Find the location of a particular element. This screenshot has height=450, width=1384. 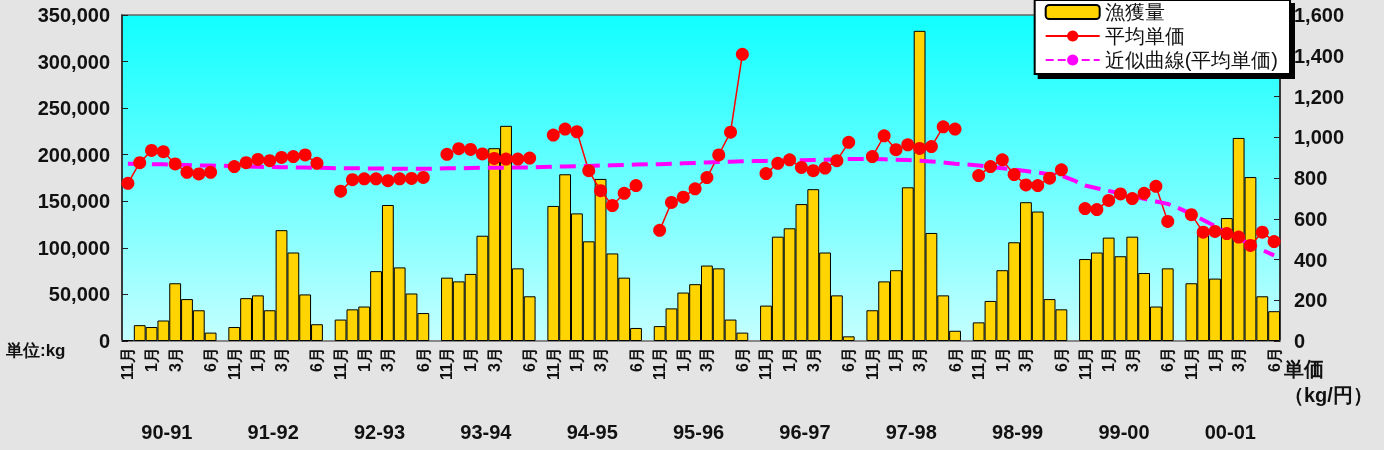

y-tick-label: 200,000 is located at coordinates (73, 154).